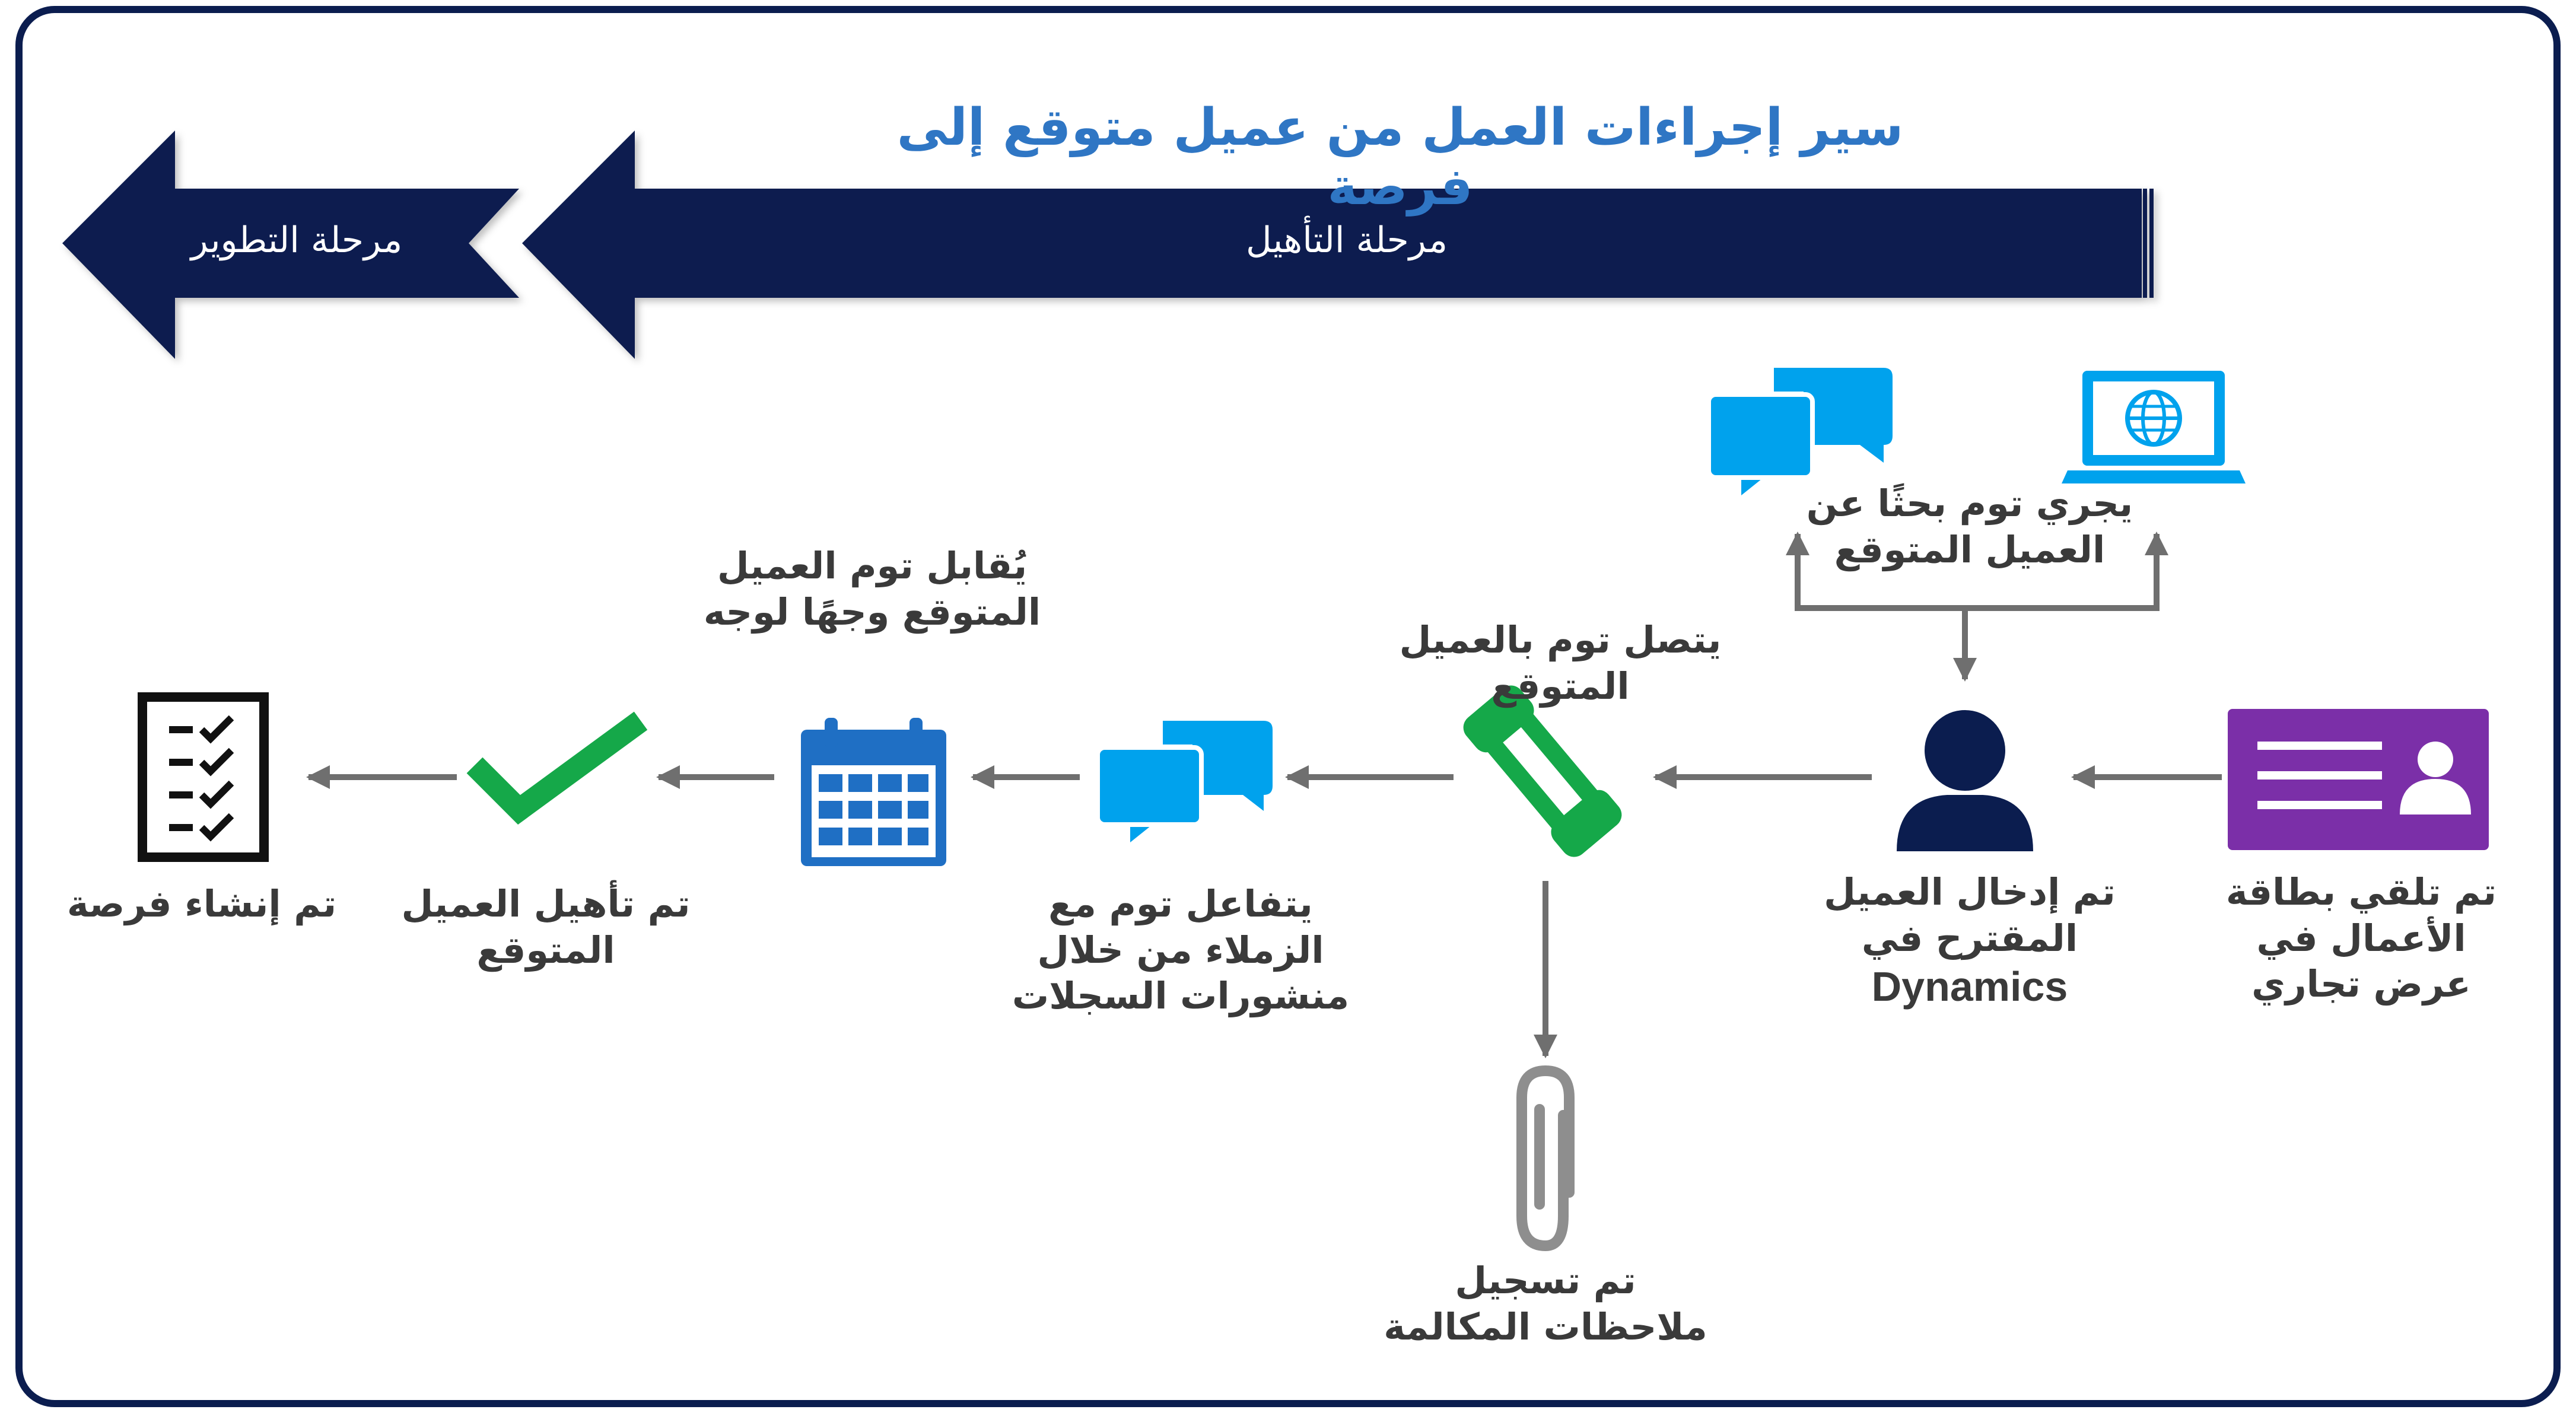 The image size is (2576, 1419). Describe the element at coordinates (1970, 940) in the screenshot. I see `step-lead-entered-label: تم إدخال العميل المقترح في Dynamics` at that location.